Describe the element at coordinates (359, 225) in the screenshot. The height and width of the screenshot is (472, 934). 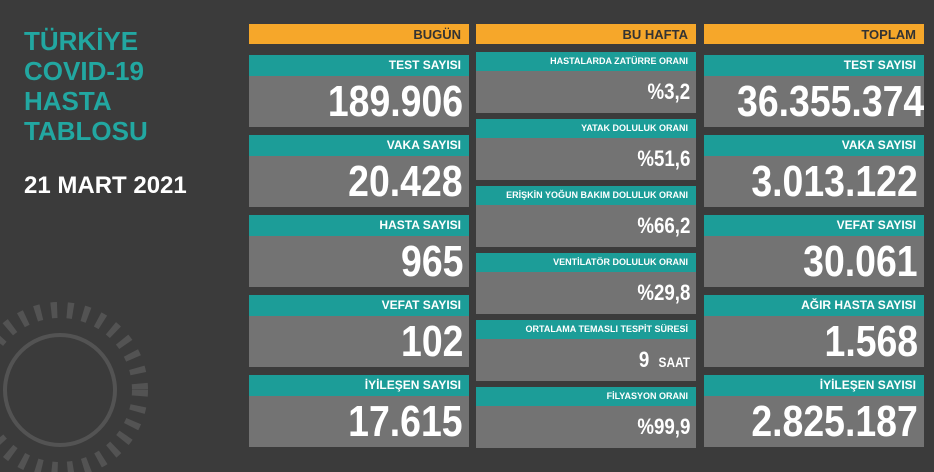
I see `item-label: HASTA SAYISI` at that location.